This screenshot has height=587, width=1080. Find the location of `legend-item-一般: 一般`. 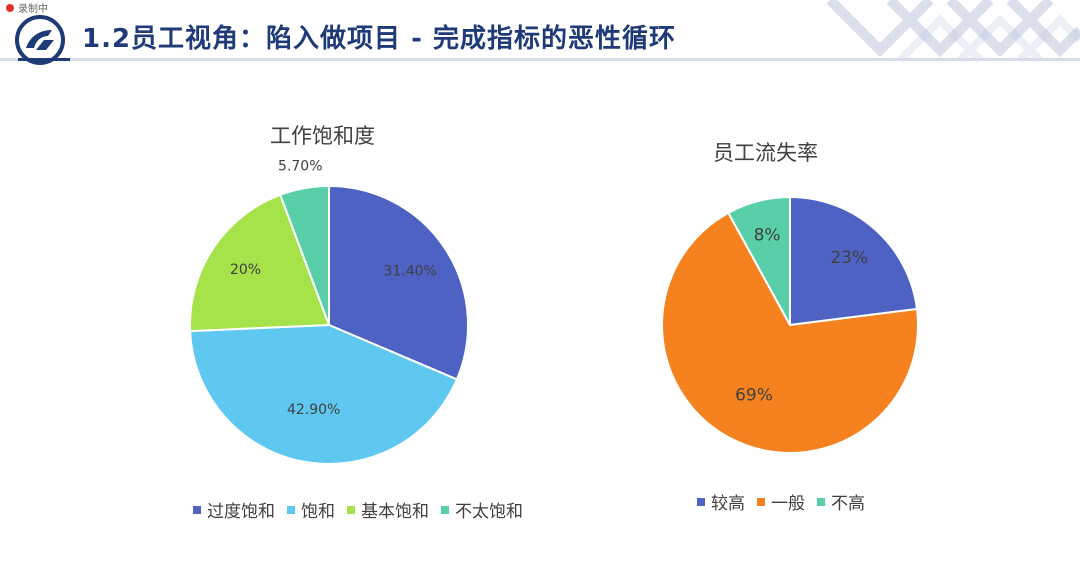

legend-item-一般: 一般 is located at coordinates (781, 501).